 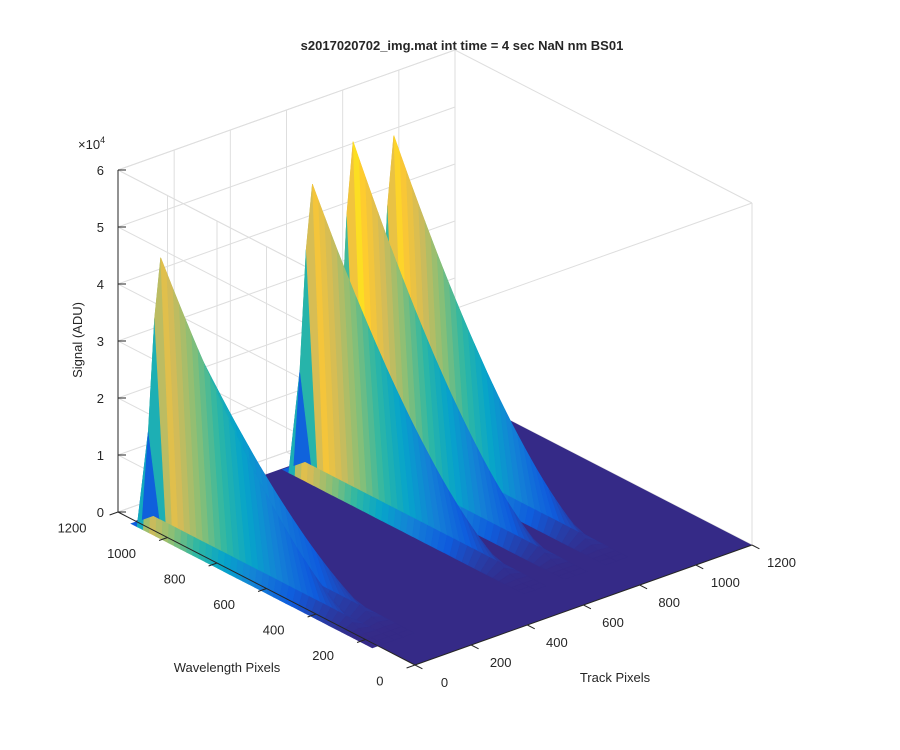 I want to click on grid-line, so click(x=286, y=167).